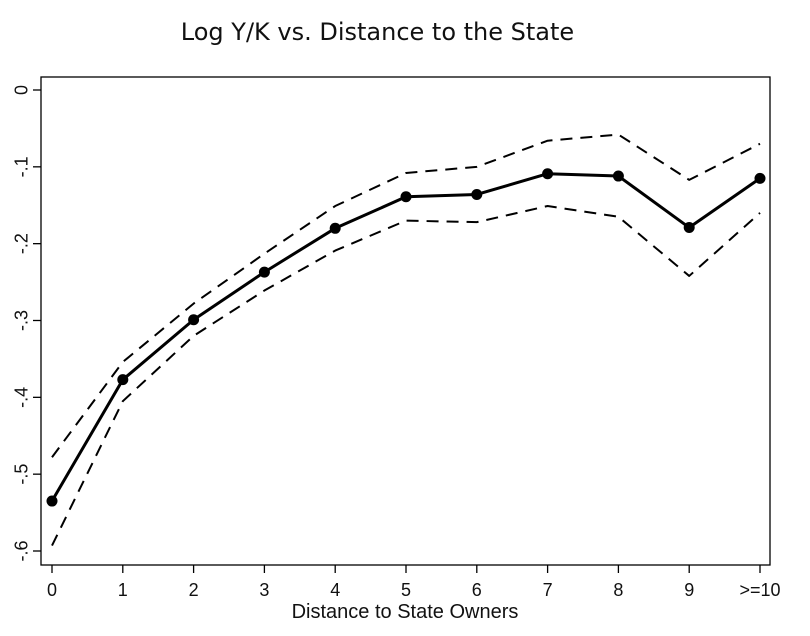  I want to click on x-tick-label: 5, so click(406, 590).